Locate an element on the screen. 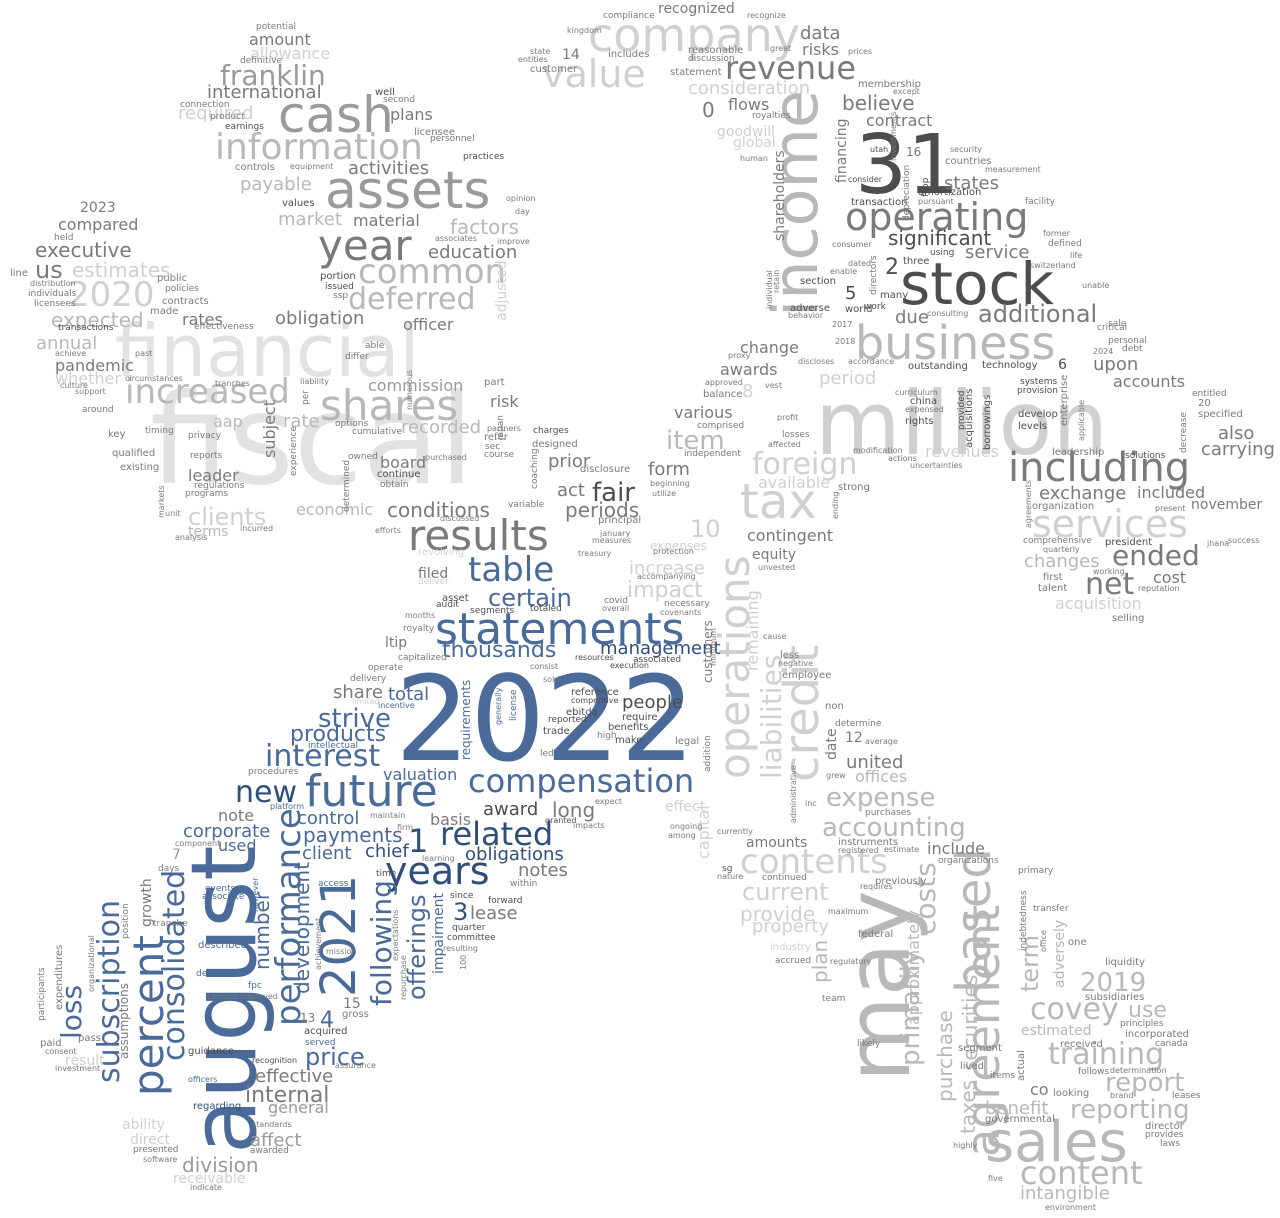  word-future: future is located at coordinates (371, 791).